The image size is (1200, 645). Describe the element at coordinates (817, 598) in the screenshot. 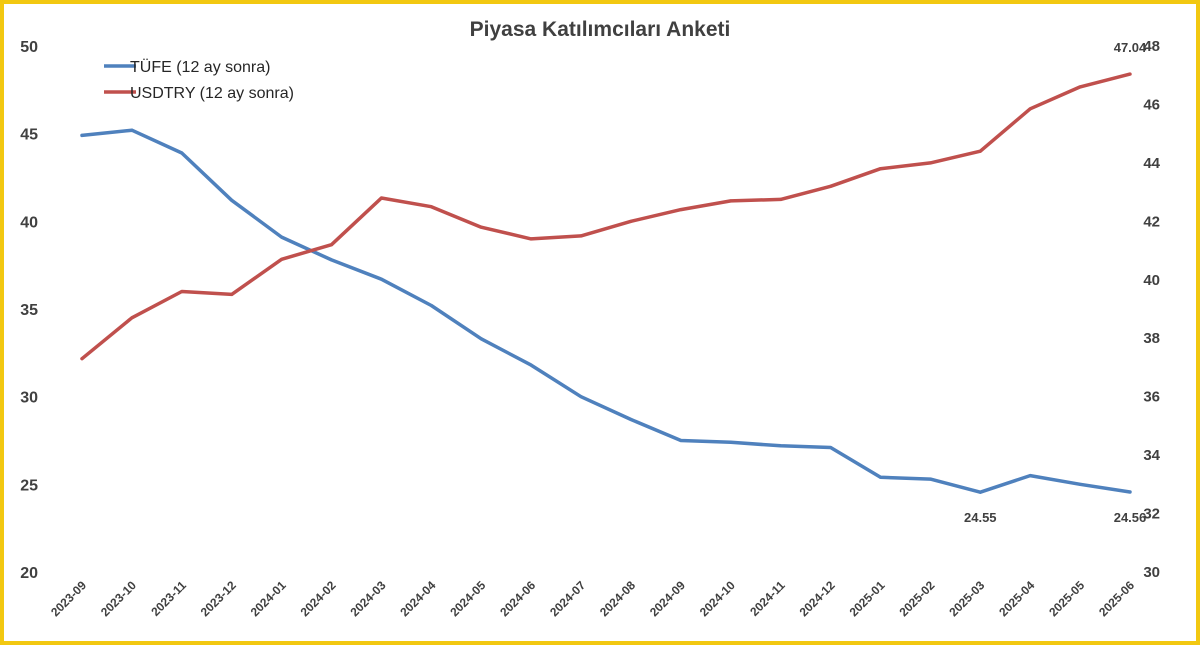

I see `x-tick-label: 2024-12` at that location.